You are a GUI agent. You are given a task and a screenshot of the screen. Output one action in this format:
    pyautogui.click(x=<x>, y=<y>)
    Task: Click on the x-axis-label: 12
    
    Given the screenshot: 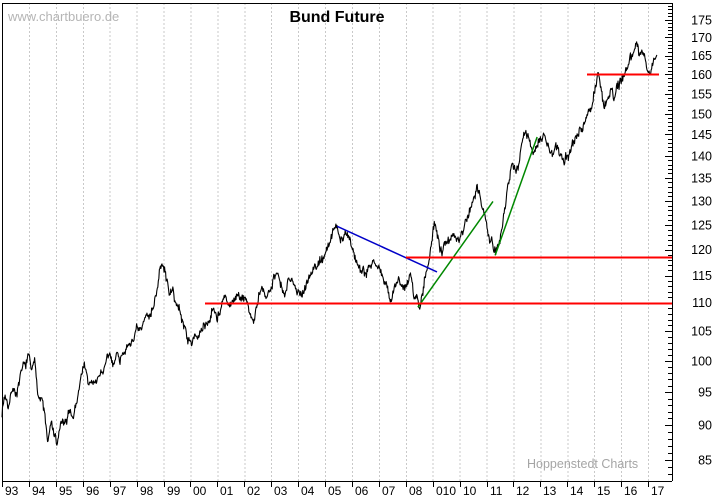 What is the action you would take?
    pyautogui.click(x=523, y=491)
    